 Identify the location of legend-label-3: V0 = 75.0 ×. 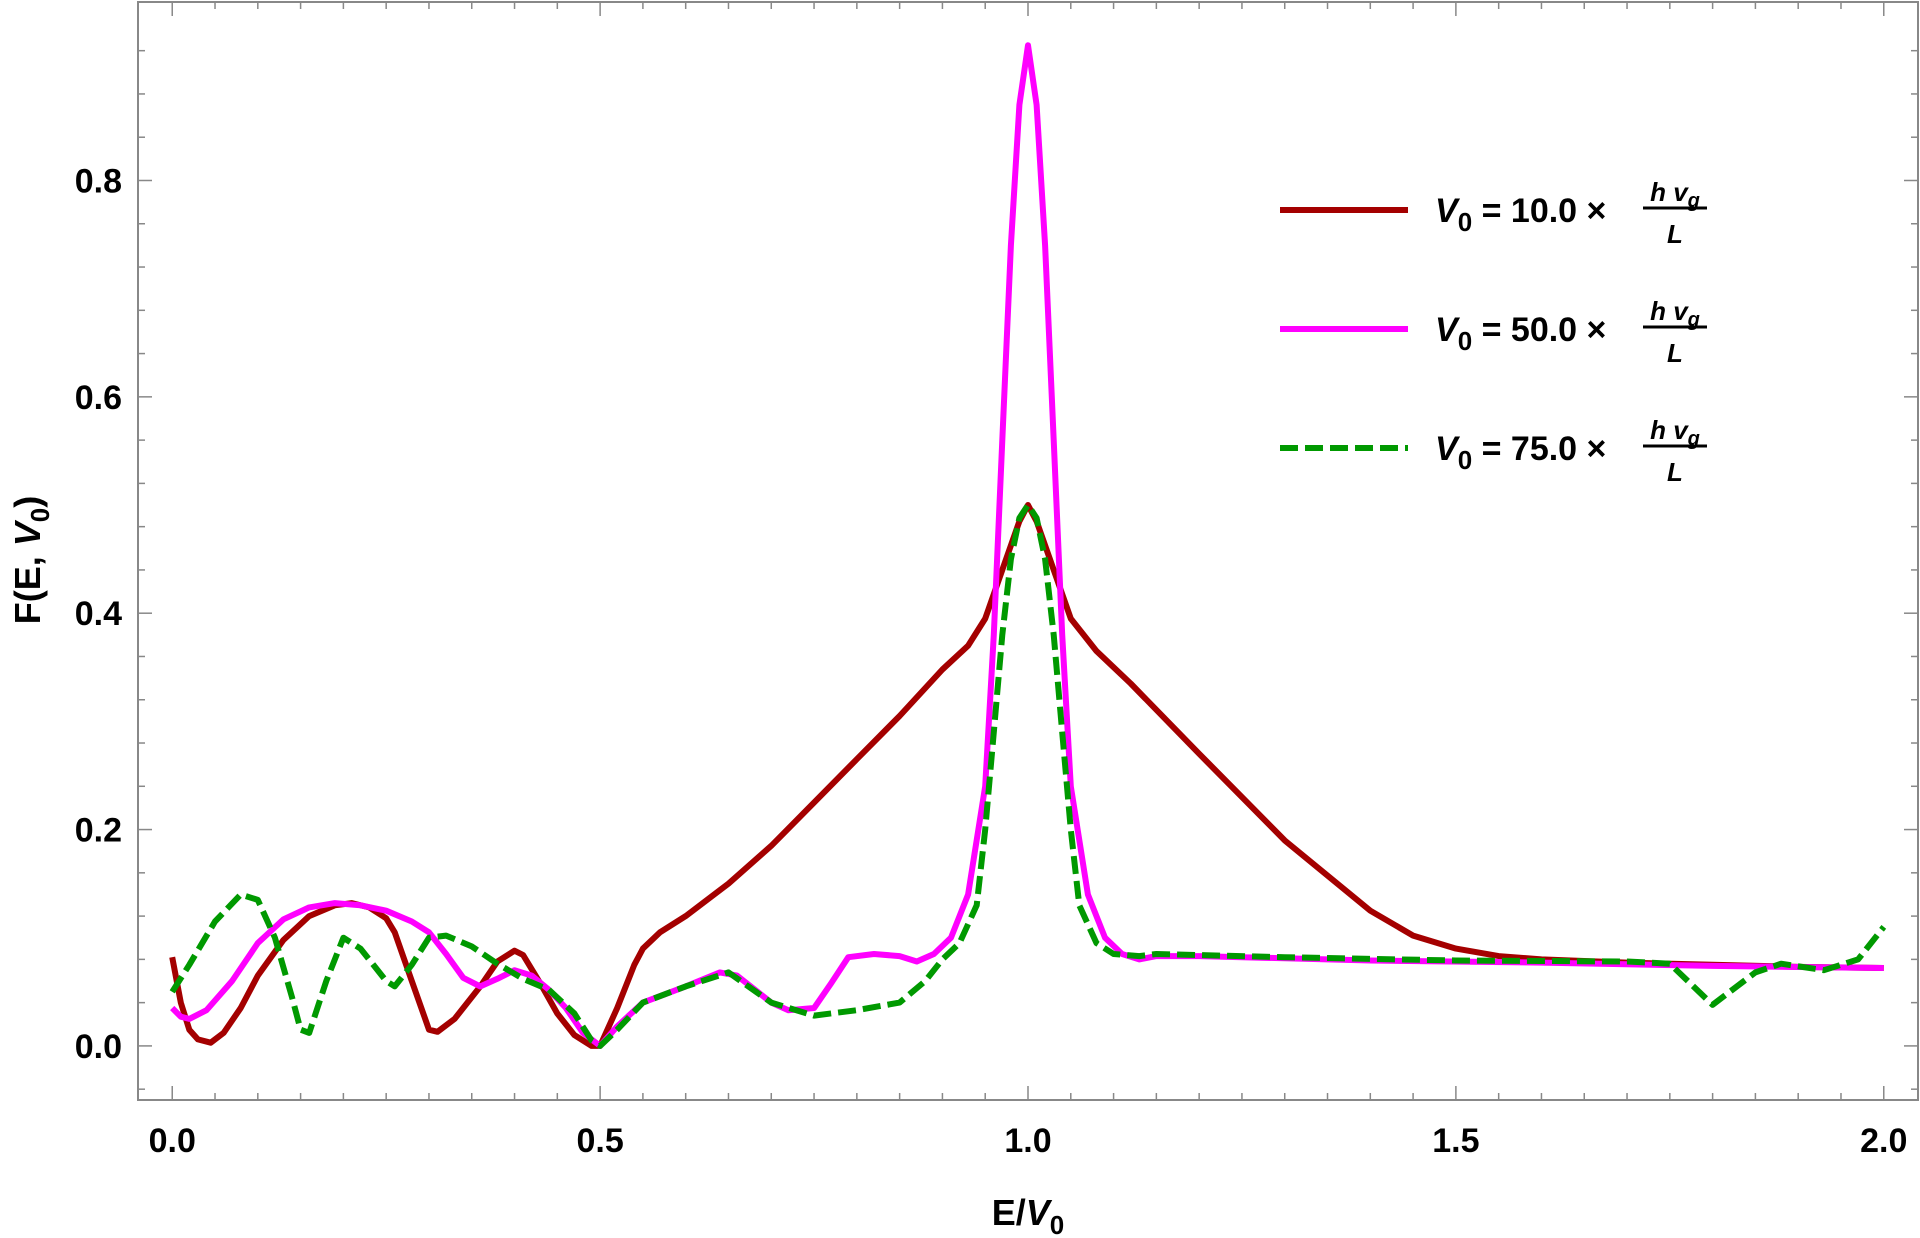
(1520, 452).